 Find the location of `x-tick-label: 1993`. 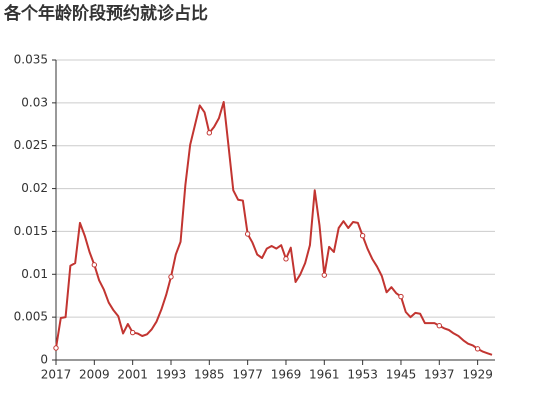

x-tick-label: 1993 is located at coordinates (171, 375).